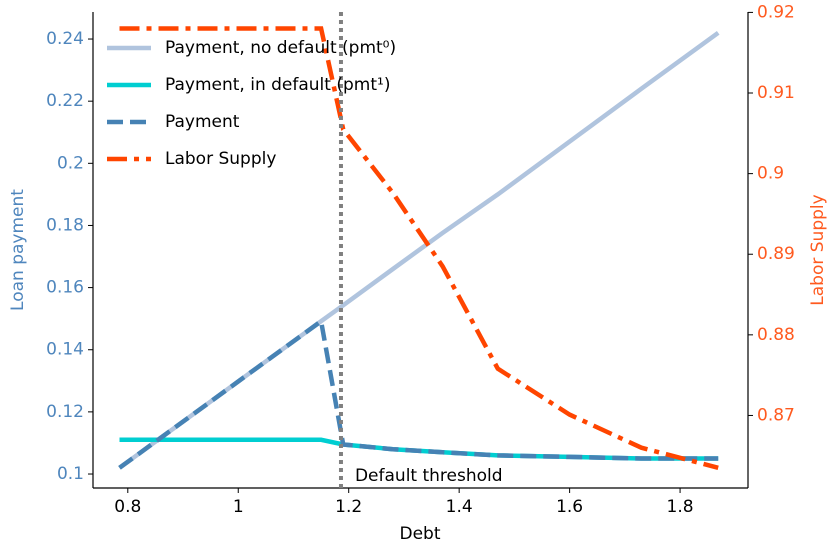 The width and height of the screenshot is (830, 548). Describe the element at coordinates (776, 93) in the screenshot. I see `y2-tick-label: 0.91` at that location.